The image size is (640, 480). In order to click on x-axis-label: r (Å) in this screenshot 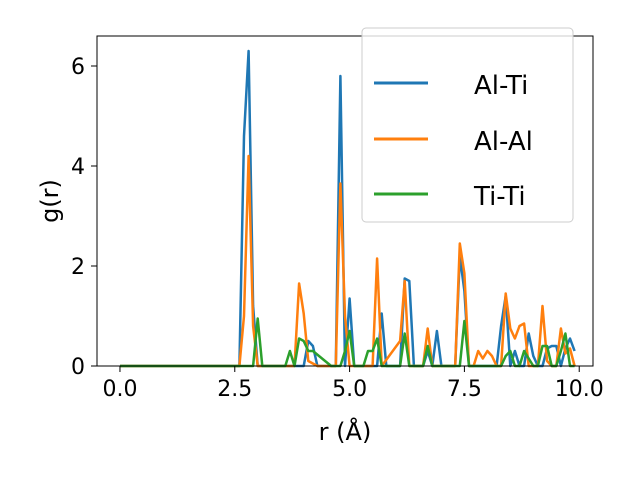, I will do `click(345, 431)`.